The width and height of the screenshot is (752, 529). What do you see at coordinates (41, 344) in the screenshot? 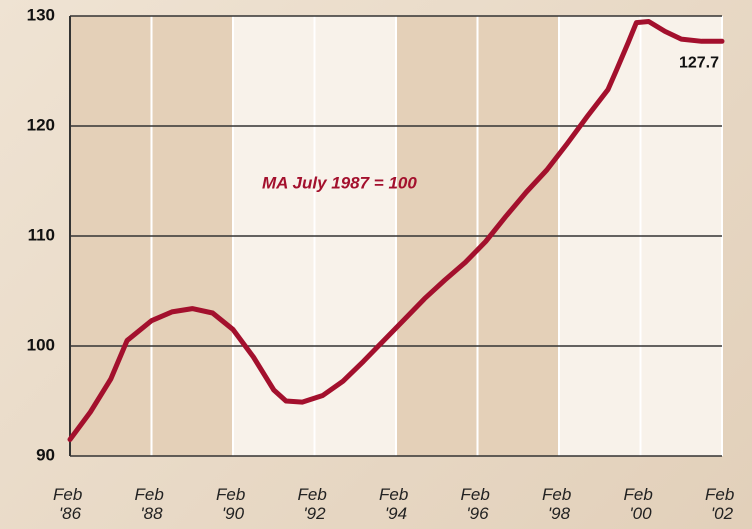
I see `y-tick-label: 100` at bounding box center [41, 344].